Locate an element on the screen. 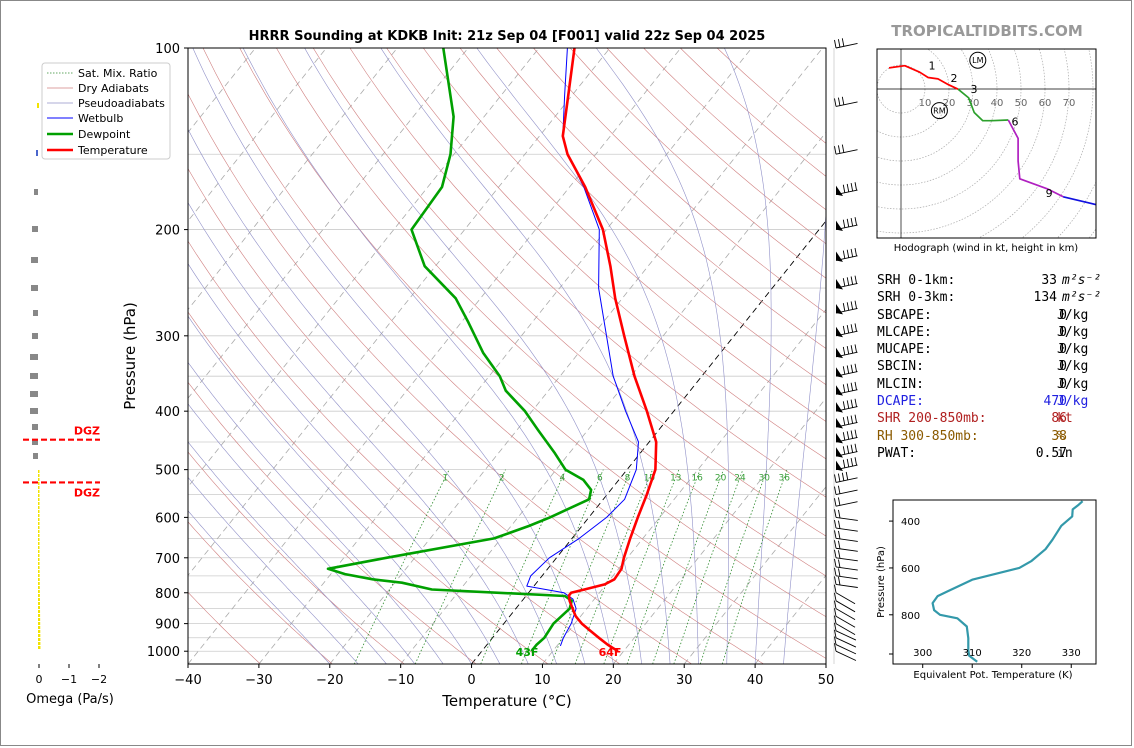 The image size is (1134, 748). stat-unit: J/kg is located at coordinates (1073, 350).